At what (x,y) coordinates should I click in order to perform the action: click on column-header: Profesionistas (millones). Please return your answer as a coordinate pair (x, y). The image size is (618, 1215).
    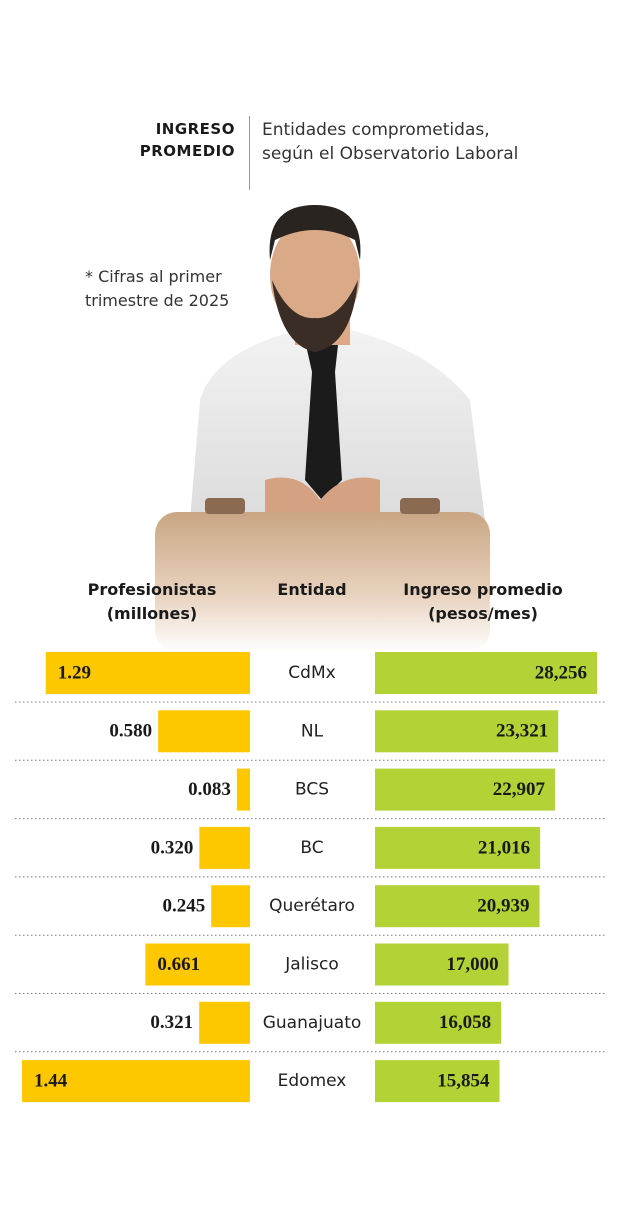
    Looking at the image, I should click on (152, 601).